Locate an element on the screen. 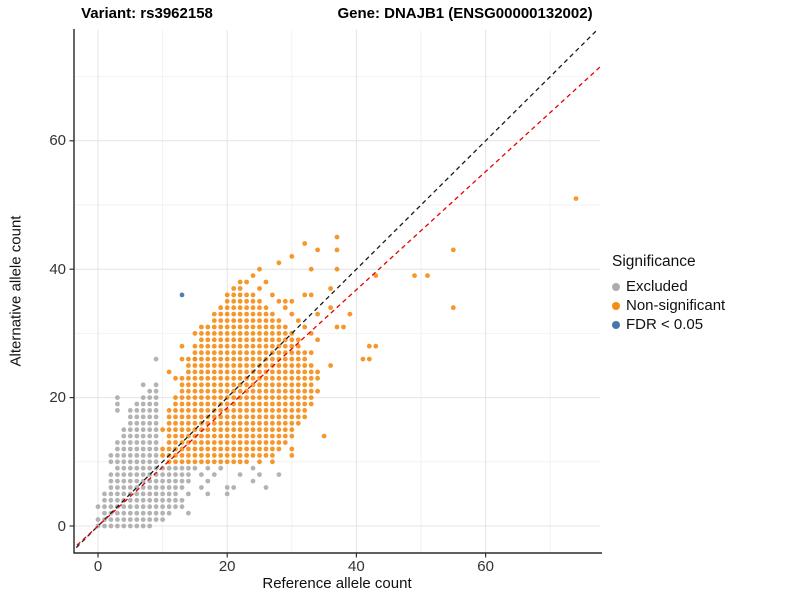 The height and width of the screenshot is (600, 800). y-axis-tick-label: 0 is located at coordinates (61, 526).